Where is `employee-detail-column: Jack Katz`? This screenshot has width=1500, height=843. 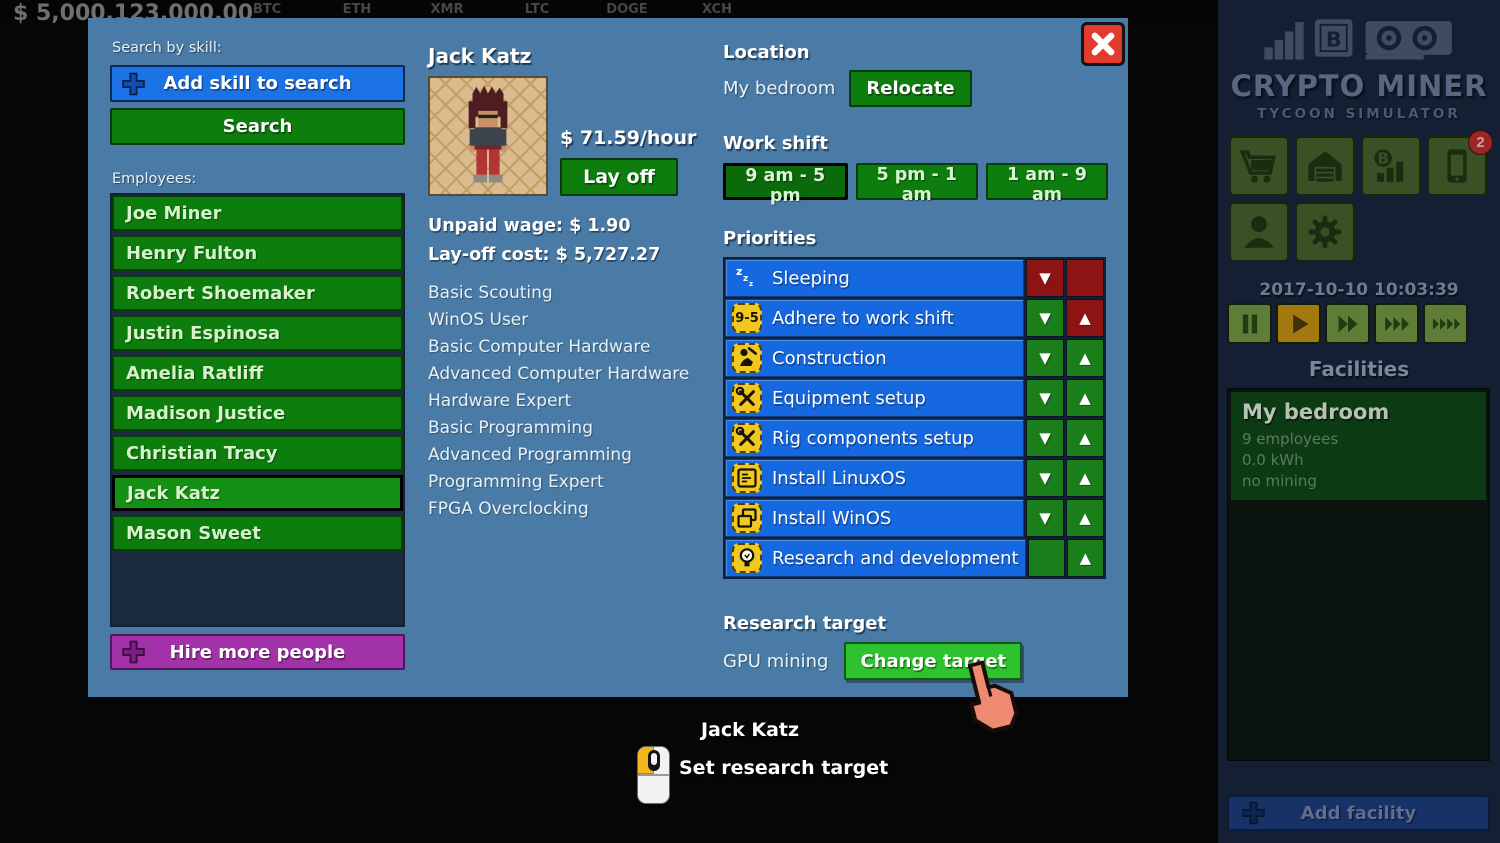
employee-detail-column: Jack Katz is located at coordinates (573, 283).